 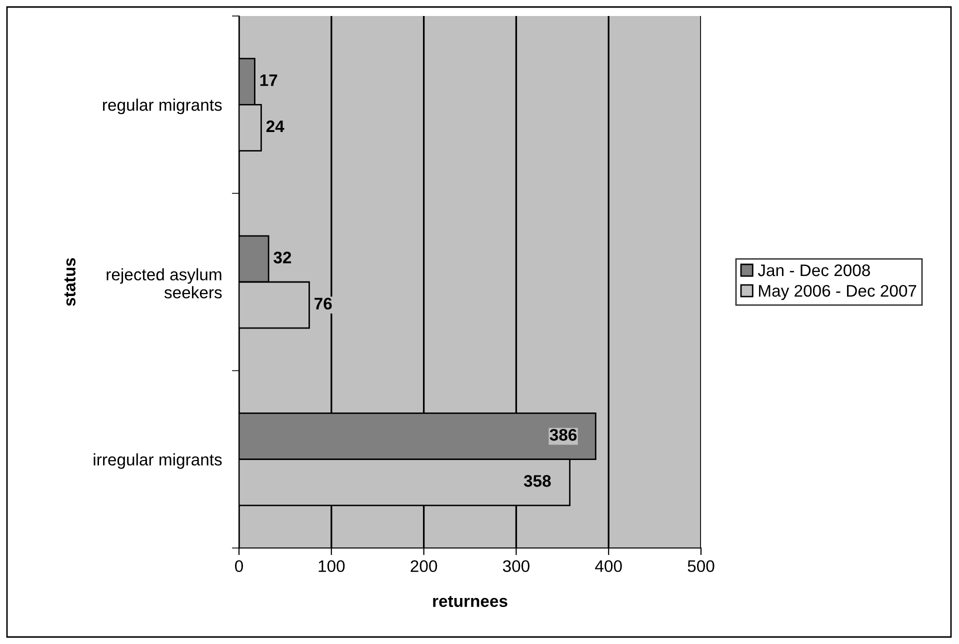 What do you see at coordinates (608, 566) in the screenshot?
I see `x-tick-label: 400` at bounding box center [608, 566].